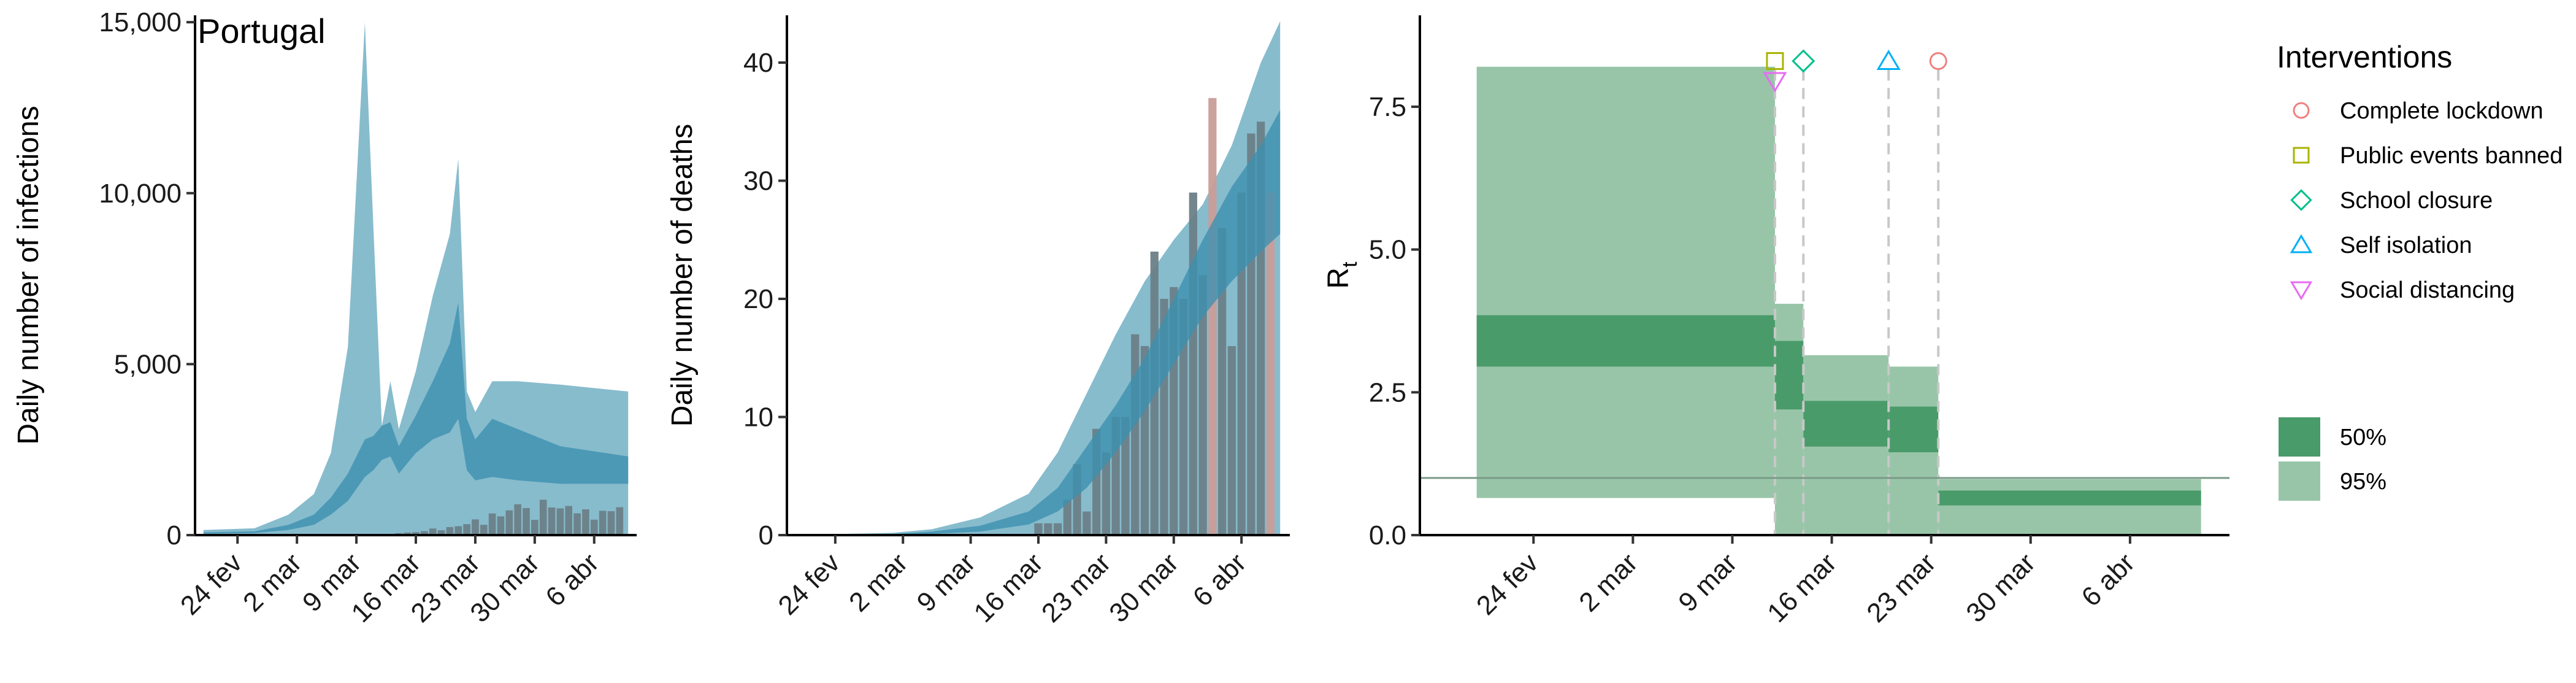 Image resolution: width=2576 pixels, height=683 pixels. Describe the element at coordinates (2000, 587) in the screenshot. I see `rt-x-tick-label: 30 mar` at that location.